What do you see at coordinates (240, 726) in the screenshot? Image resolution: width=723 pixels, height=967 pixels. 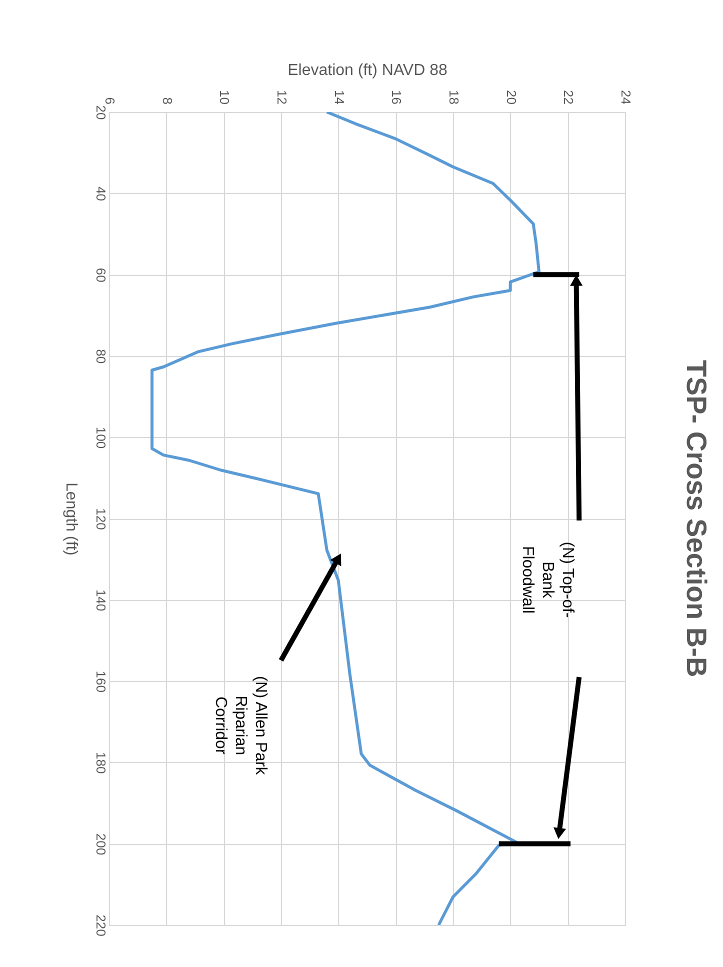 I see `annotation: (N) Allen Park Riparian Corridor` at bounding box center [240, 726].